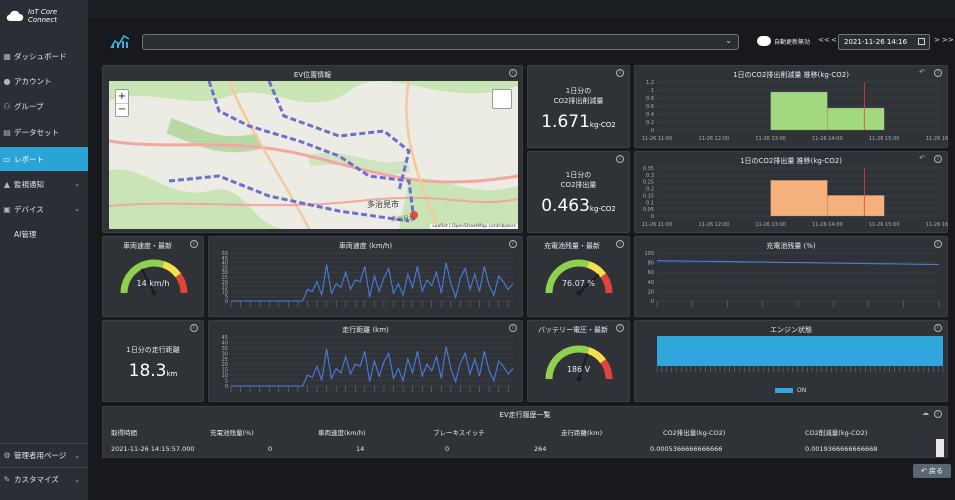  Describe the element at coordinates (44, 234) in the screenshot. I see `sidebar-item-ai: AI管理` at that location.